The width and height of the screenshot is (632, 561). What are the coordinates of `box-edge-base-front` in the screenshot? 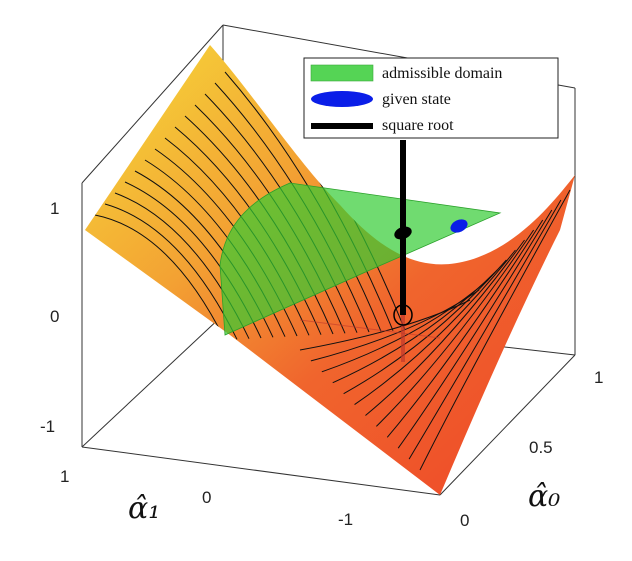 It's located at (261, 471).